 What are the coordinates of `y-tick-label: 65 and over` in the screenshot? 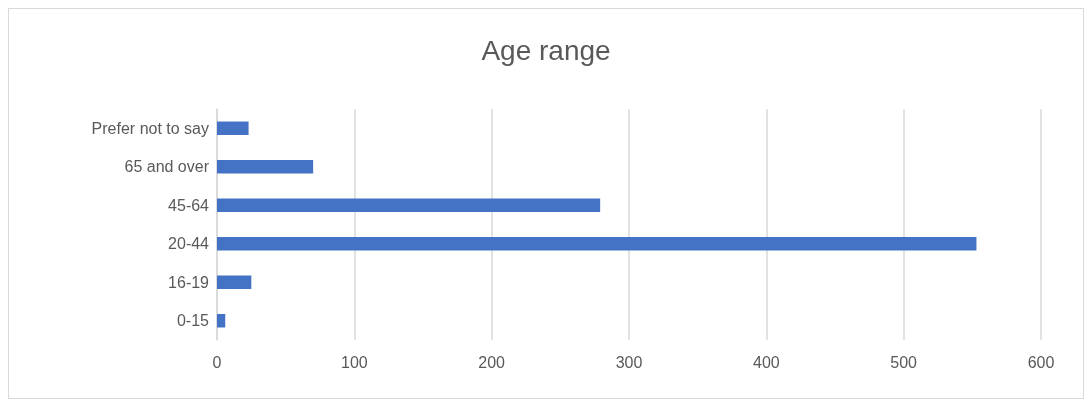 It's located at (167, 167).